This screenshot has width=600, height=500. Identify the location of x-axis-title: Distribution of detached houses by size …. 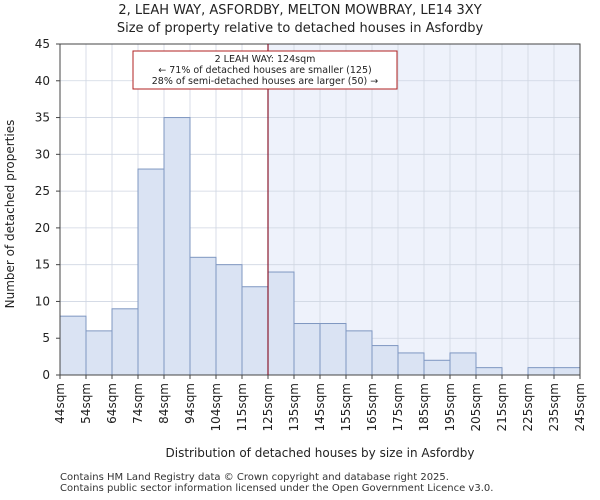
(320, 453).